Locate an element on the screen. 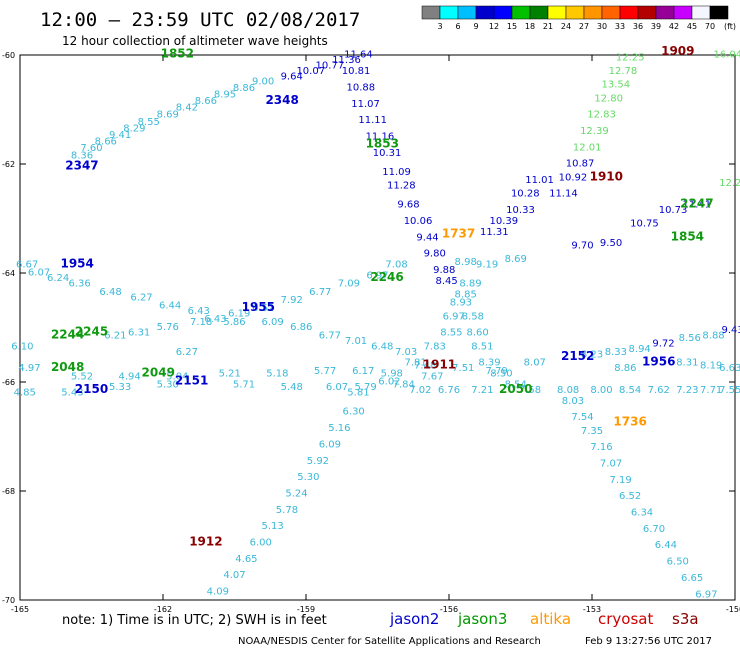 This screenshot has width=740, height=650. wave-height-value: 5.18 is located at coordinates (277, 374).